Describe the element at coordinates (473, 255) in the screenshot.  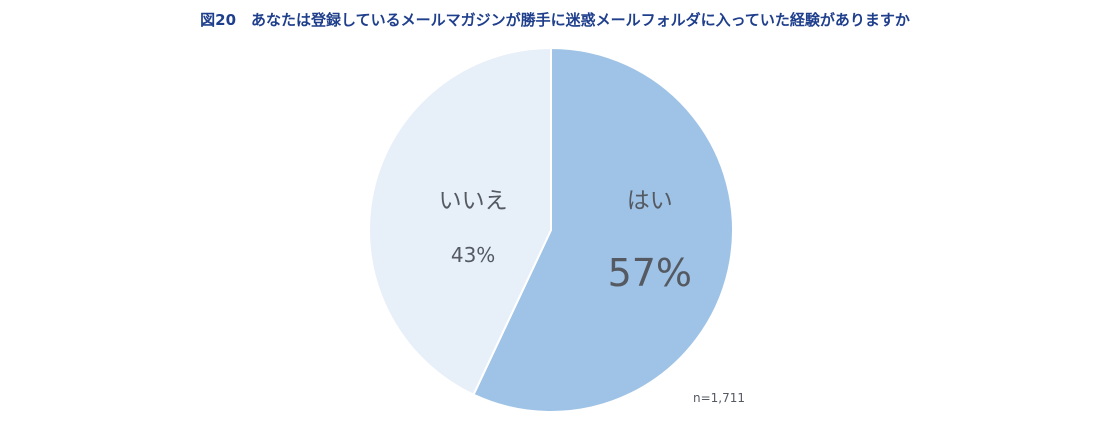
I see `slice-value-no: 43%` at that location.